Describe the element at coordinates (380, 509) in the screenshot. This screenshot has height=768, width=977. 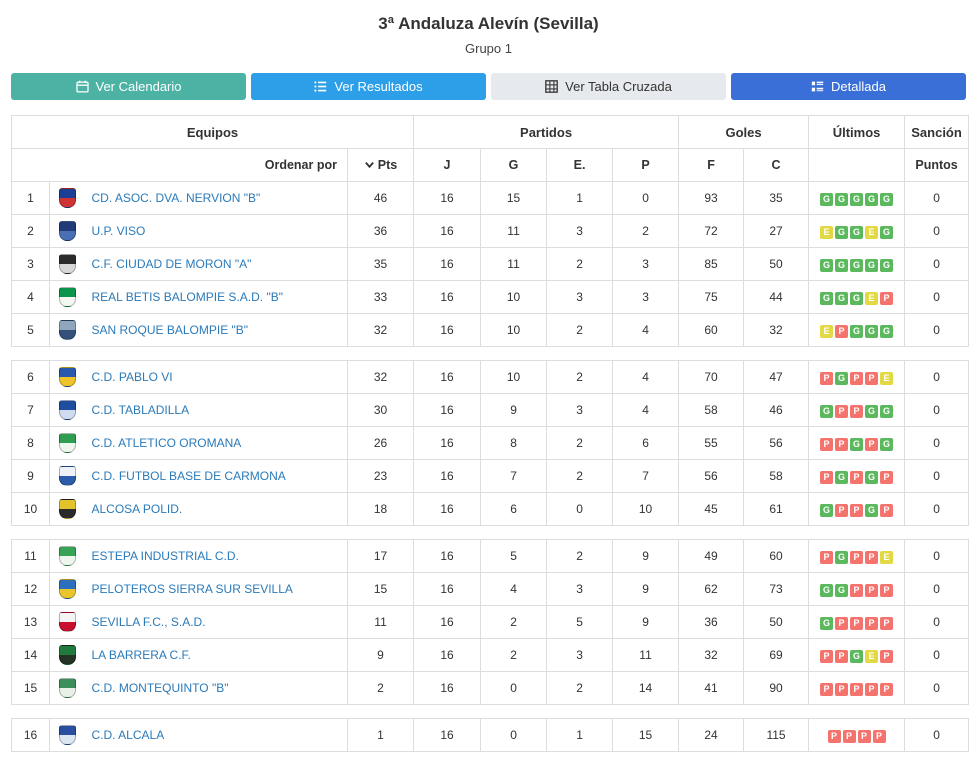
I see `pts-cell: 18` at that location.